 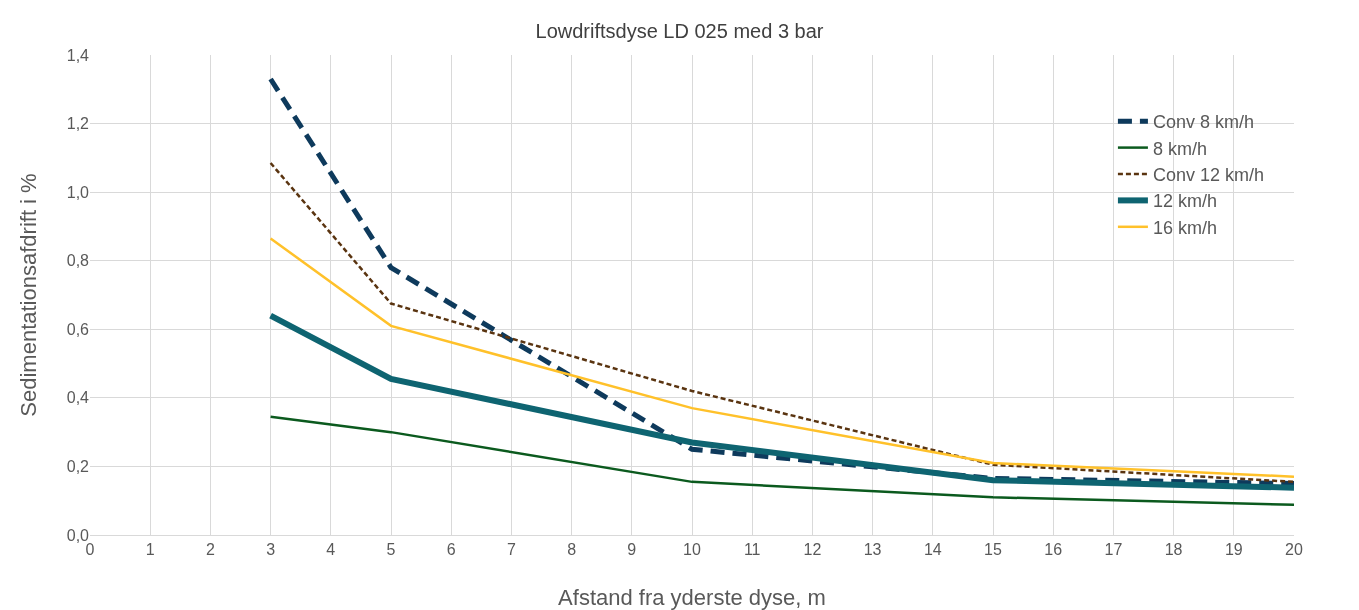 I want to click on y-tick-label: 0,0, so click(x=78, y=535).